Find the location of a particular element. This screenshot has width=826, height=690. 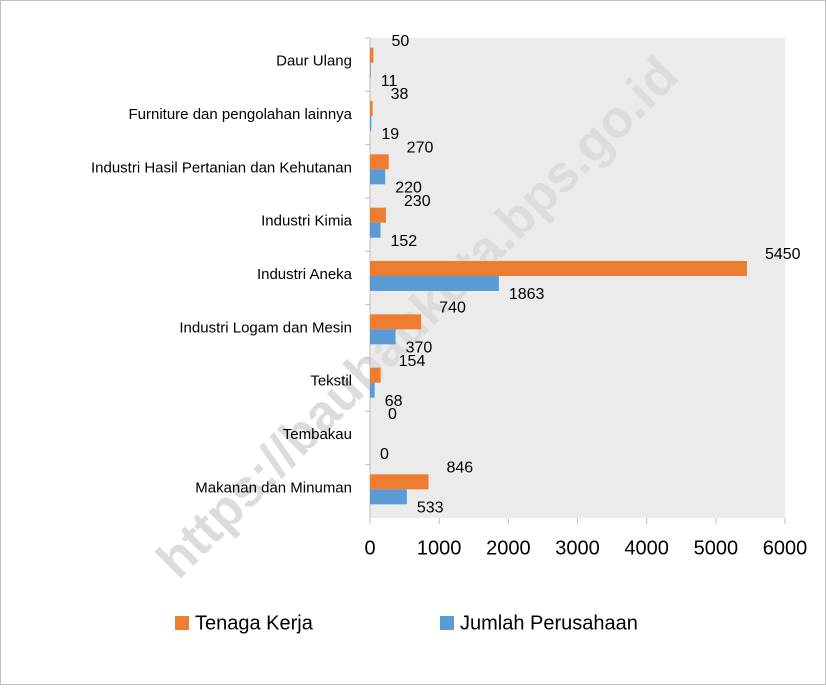

legend-label: Tenaga Kerja is located at coordinates (254, 623).